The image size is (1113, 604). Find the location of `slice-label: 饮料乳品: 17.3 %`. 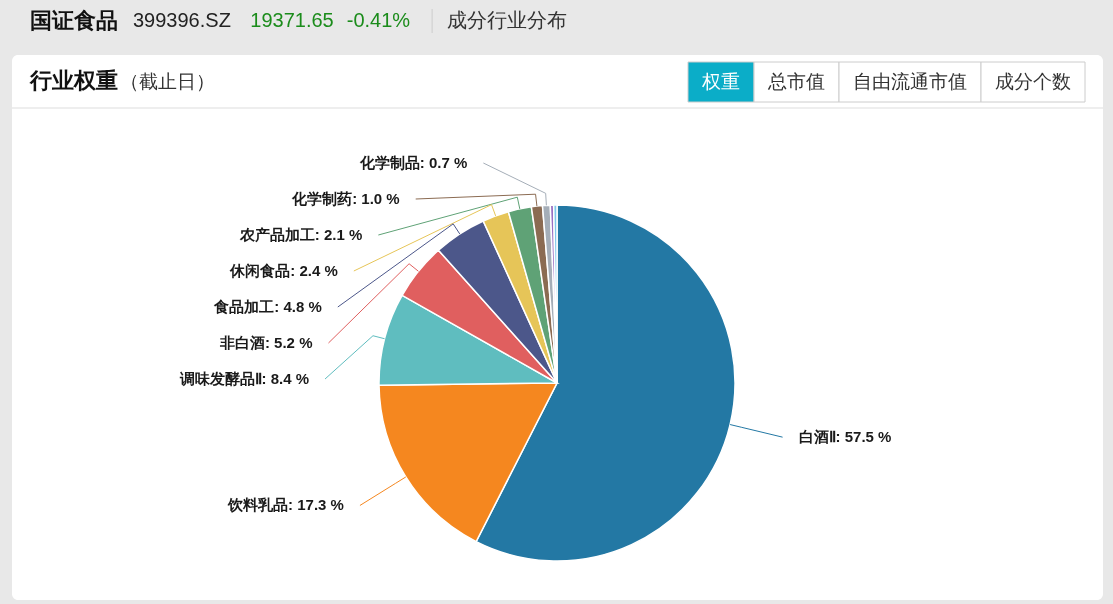

slice-label: 饮料乳品: 17.3 % is located at coordinates (285, 505).